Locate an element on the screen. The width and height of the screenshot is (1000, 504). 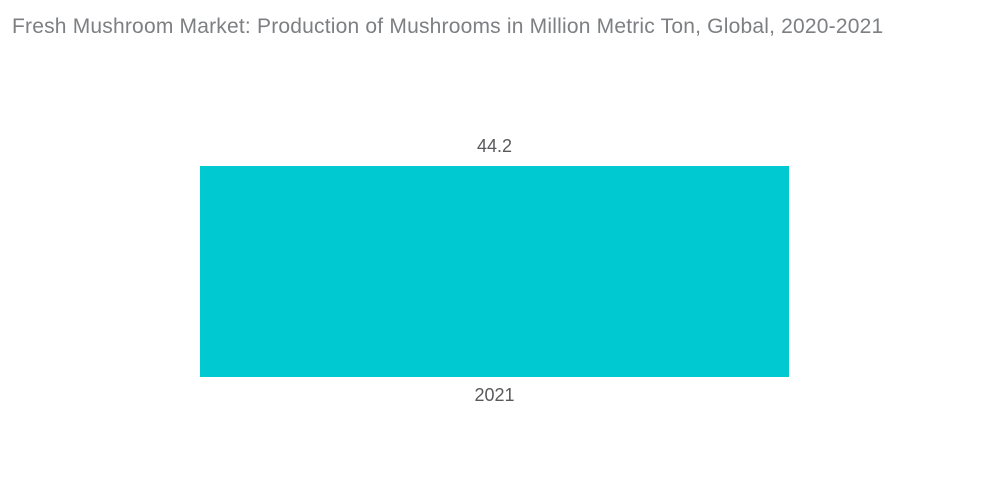
bar-value-label: 44.2 is located at coordinates (494, 146).